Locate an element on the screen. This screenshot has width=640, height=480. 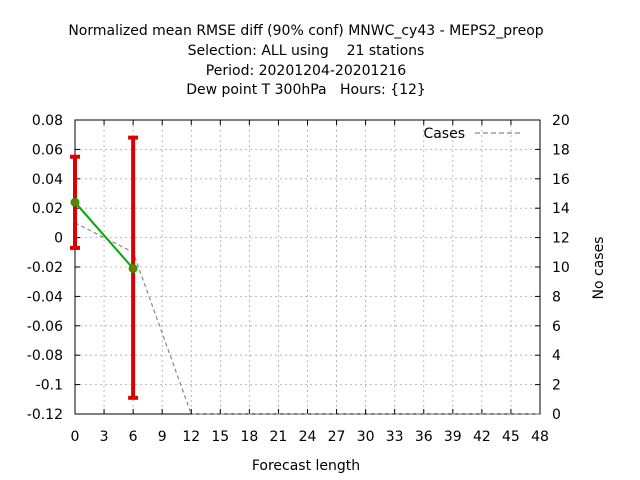
x-tick-label: 12 is located at coordinates (191, 437).